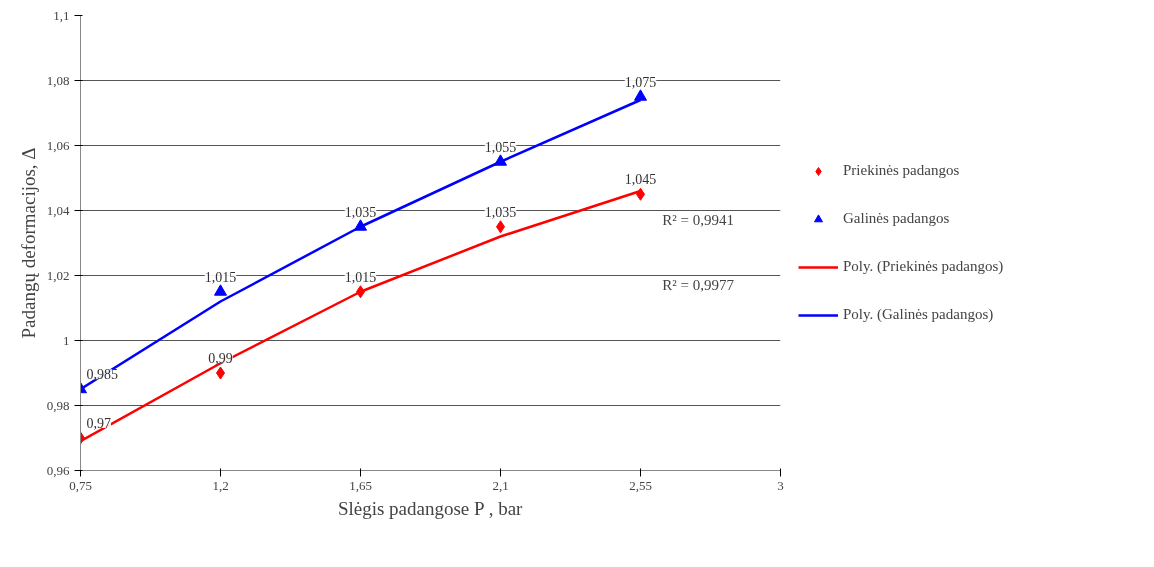 The height and width of the screenshot is (567, 1154). I want to click on y-axis-title: Padangų deformacijos, Δ, so click(28, 243).